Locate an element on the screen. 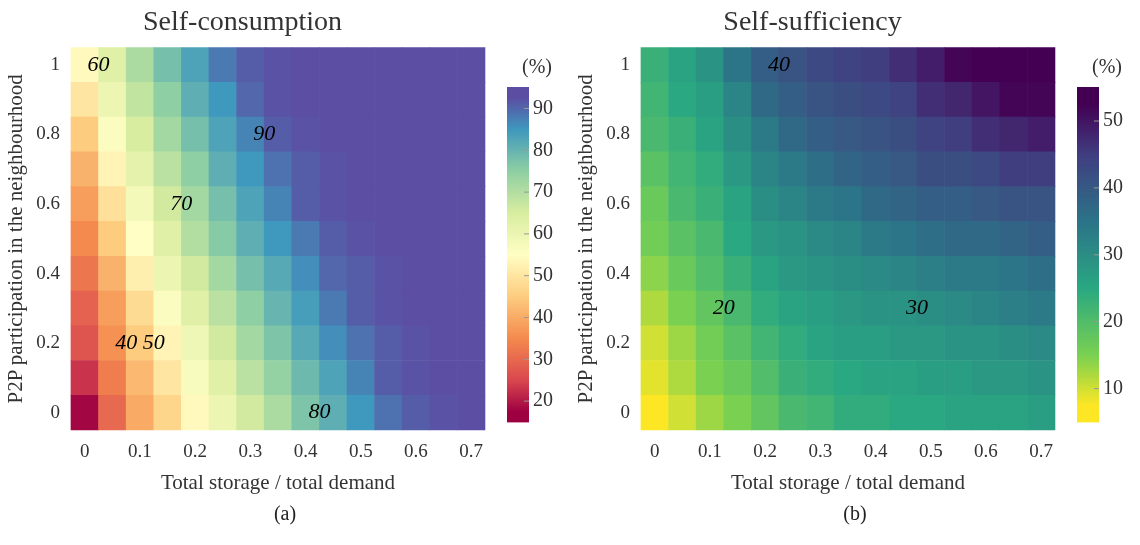 This screenshot has width=1140, height=545. annotation: 80 is located at coordinates (319, 411).